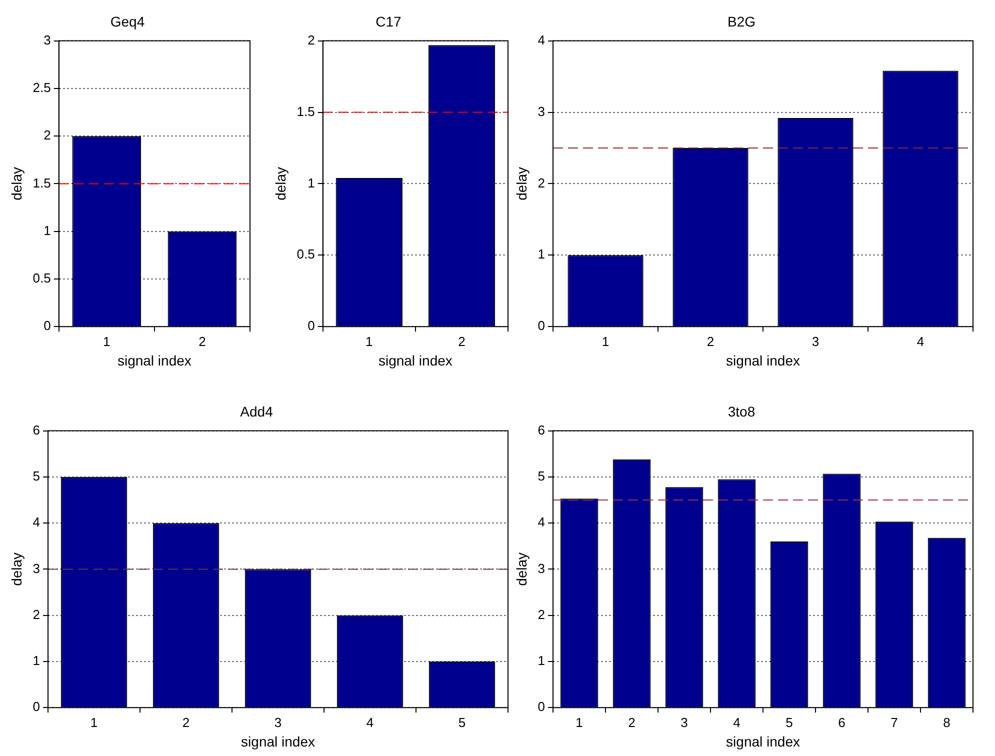 The width and height of the screenshot is (995, 756). What do you see at coordinates (389, 21) in the screenshot?
I see `chart-title: C17` at bounding box center [389, 21].